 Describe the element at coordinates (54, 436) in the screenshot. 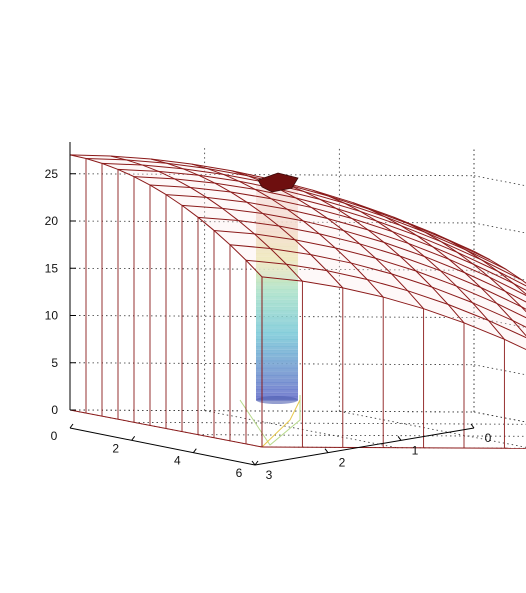

I see `x-tick-label-0: 0` at that location.